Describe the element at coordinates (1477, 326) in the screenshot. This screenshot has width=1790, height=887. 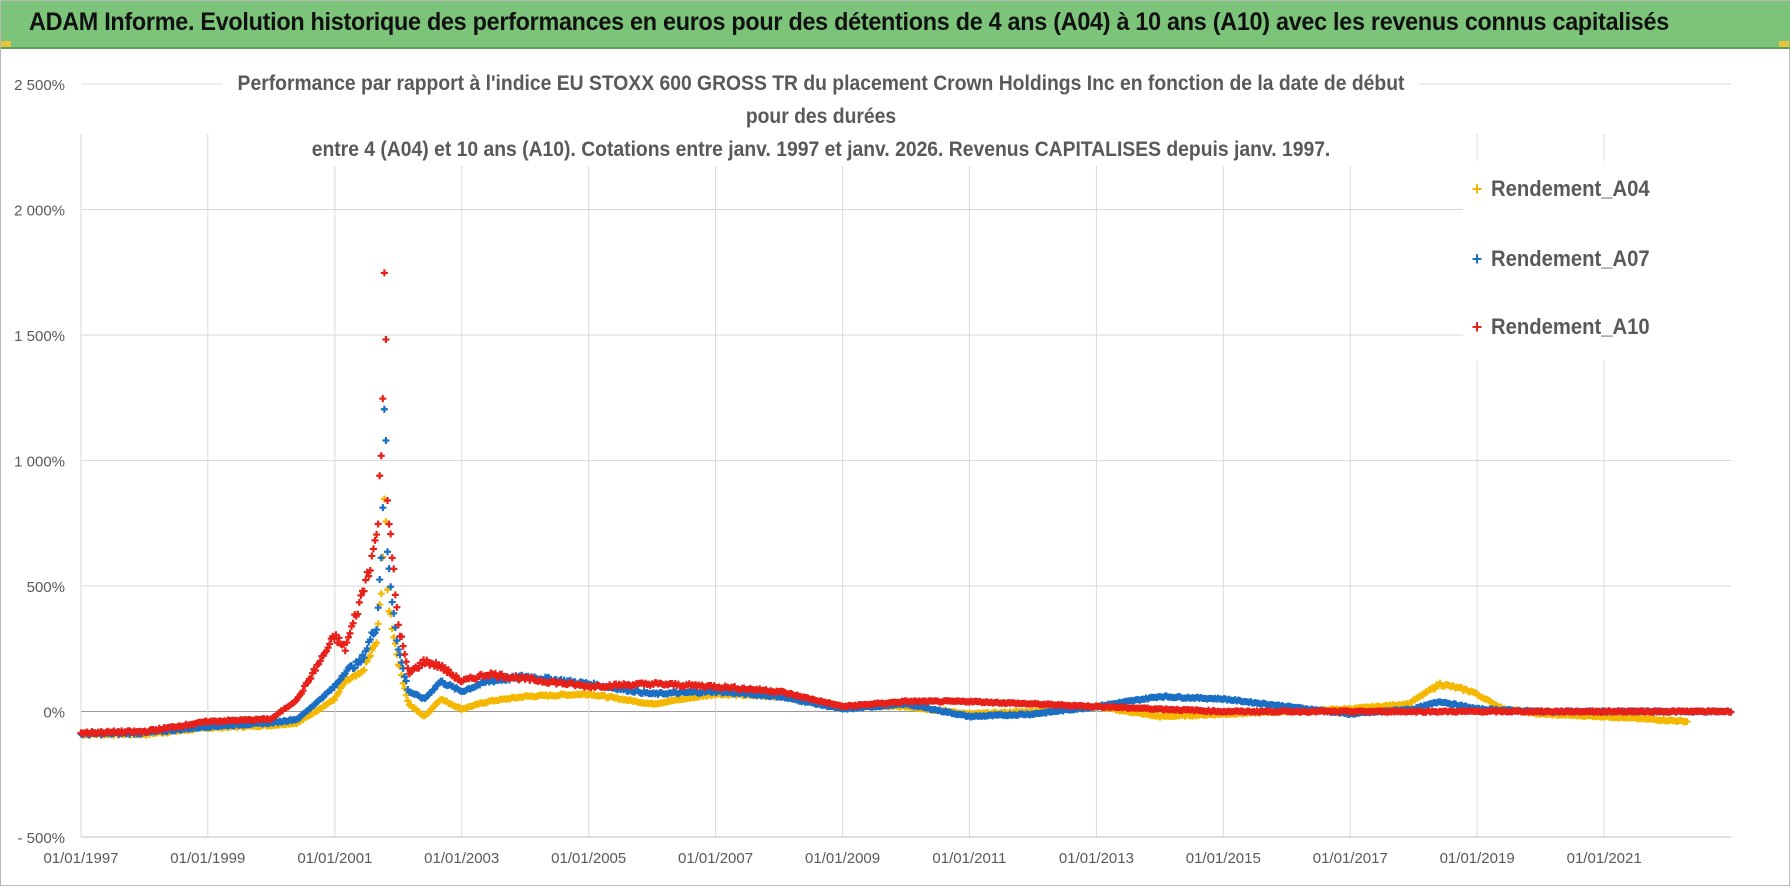
I see `legend-marker-a10: +` at that location.